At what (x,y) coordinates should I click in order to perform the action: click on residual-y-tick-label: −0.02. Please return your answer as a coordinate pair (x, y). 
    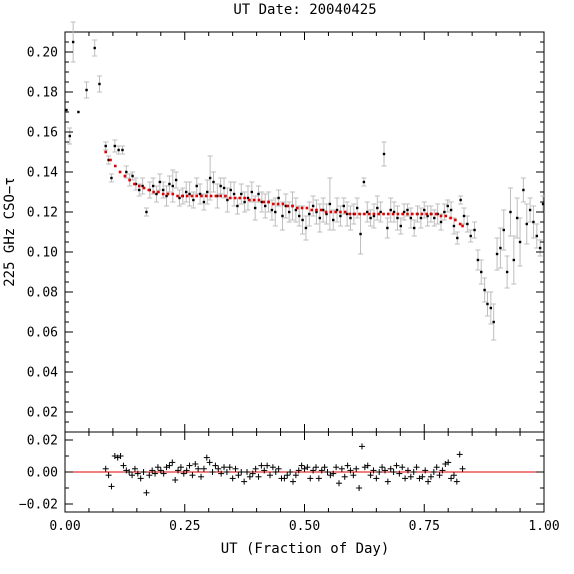
    Looking at the image, I should click on (38, 505).